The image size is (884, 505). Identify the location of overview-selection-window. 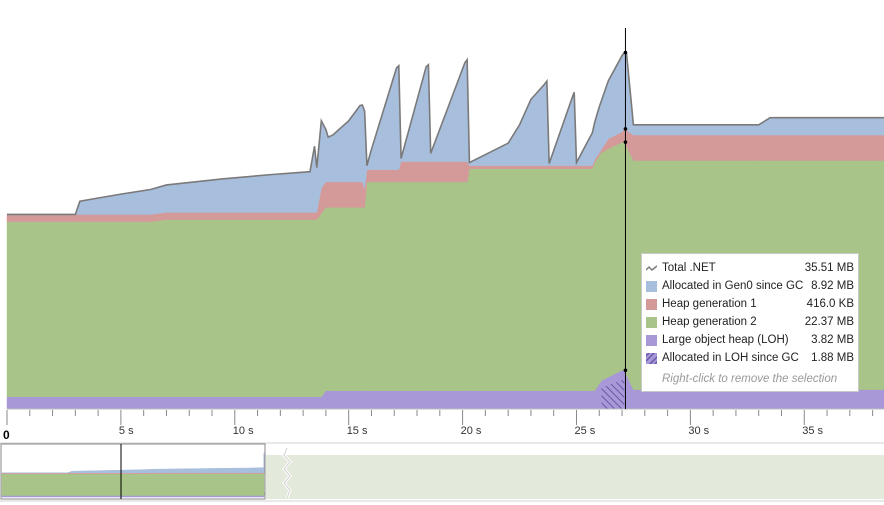
(133, 471).